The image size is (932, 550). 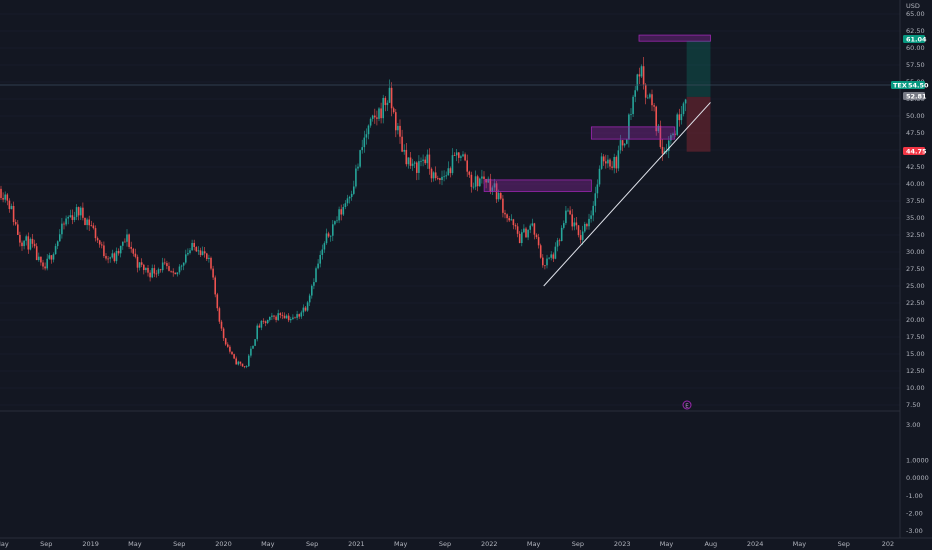 I want to click on demand-zone-2022, so click(x=537, y=185).